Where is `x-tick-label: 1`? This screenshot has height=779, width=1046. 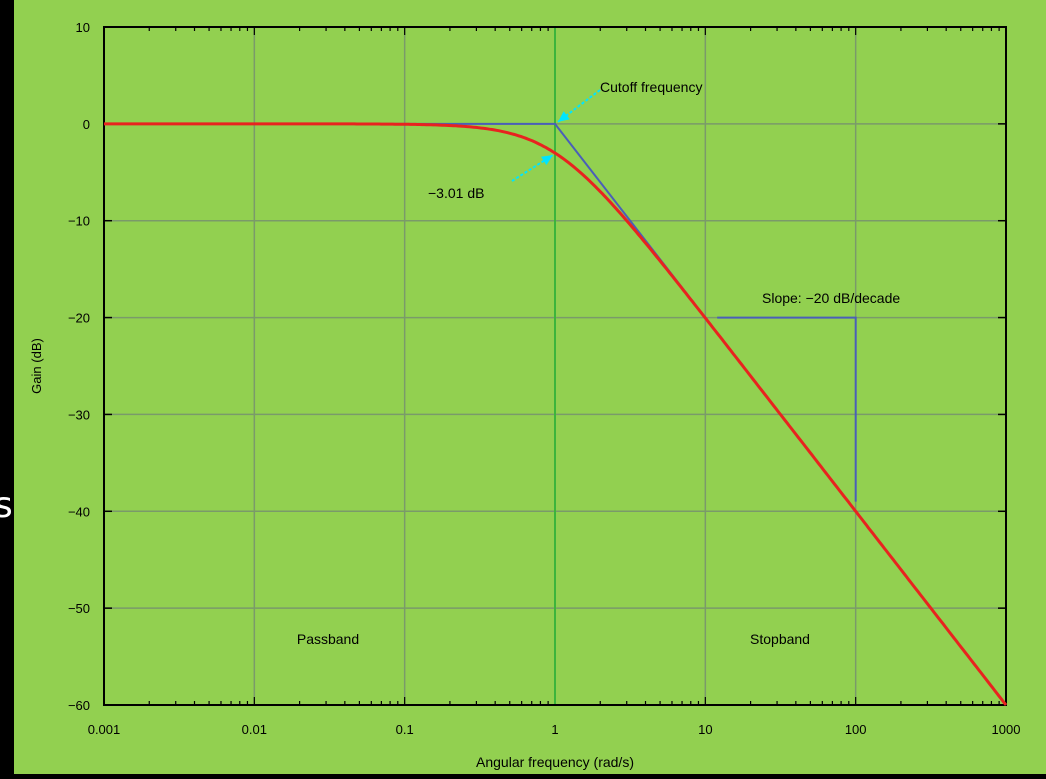 x-tick-label: 1 is located at coordinates (554, 729).